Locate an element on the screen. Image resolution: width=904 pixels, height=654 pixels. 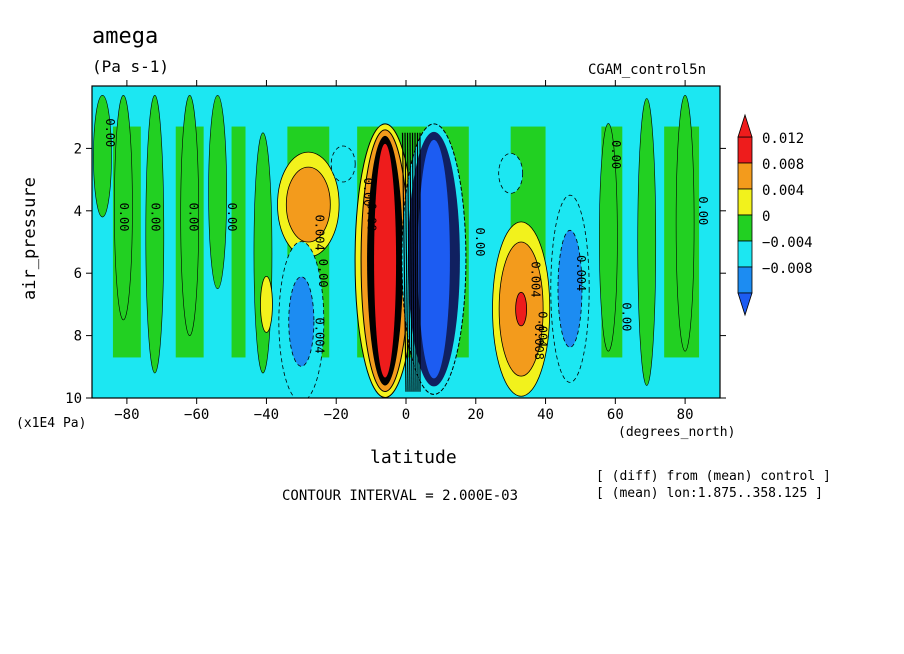
cyan-pocket-north is located at coordinates (511, 173).